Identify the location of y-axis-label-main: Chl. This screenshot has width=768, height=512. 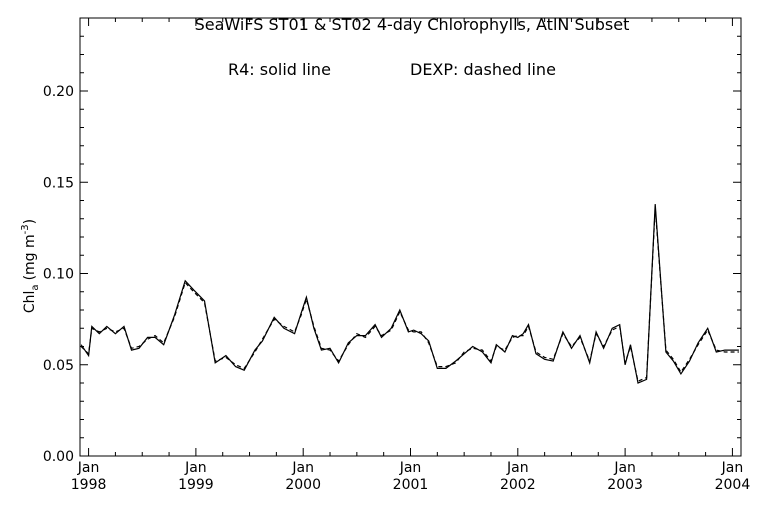
(30, 302).